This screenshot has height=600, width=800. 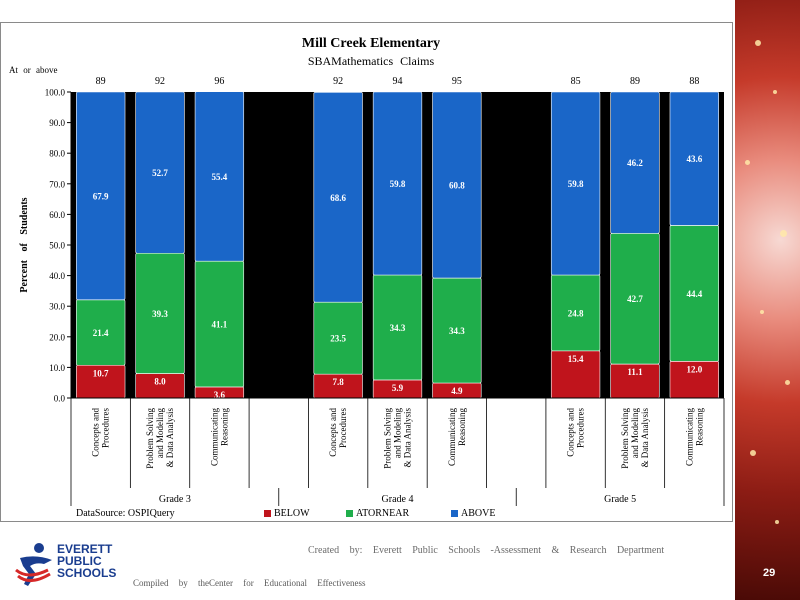 What do you see at coordinates (85, 549) in the screenshot?
I see `logo-line-1: EVERETT` at bounding box center [85, 549].